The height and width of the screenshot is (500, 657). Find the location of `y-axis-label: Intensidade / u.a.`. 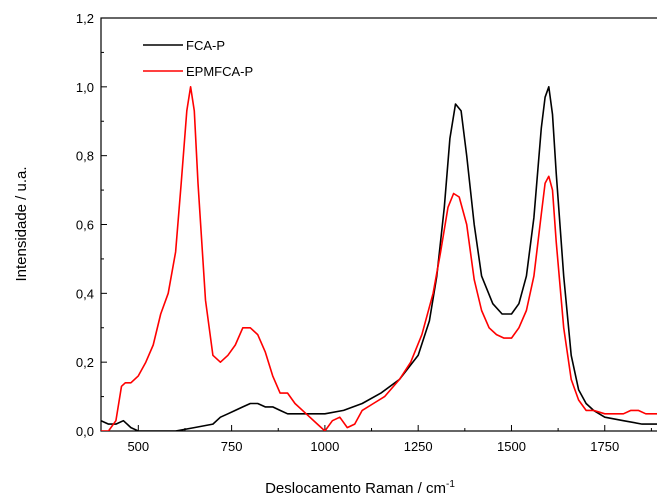

y-axis-label: Intensidade / u.a. is located at coordinates (21, 223).